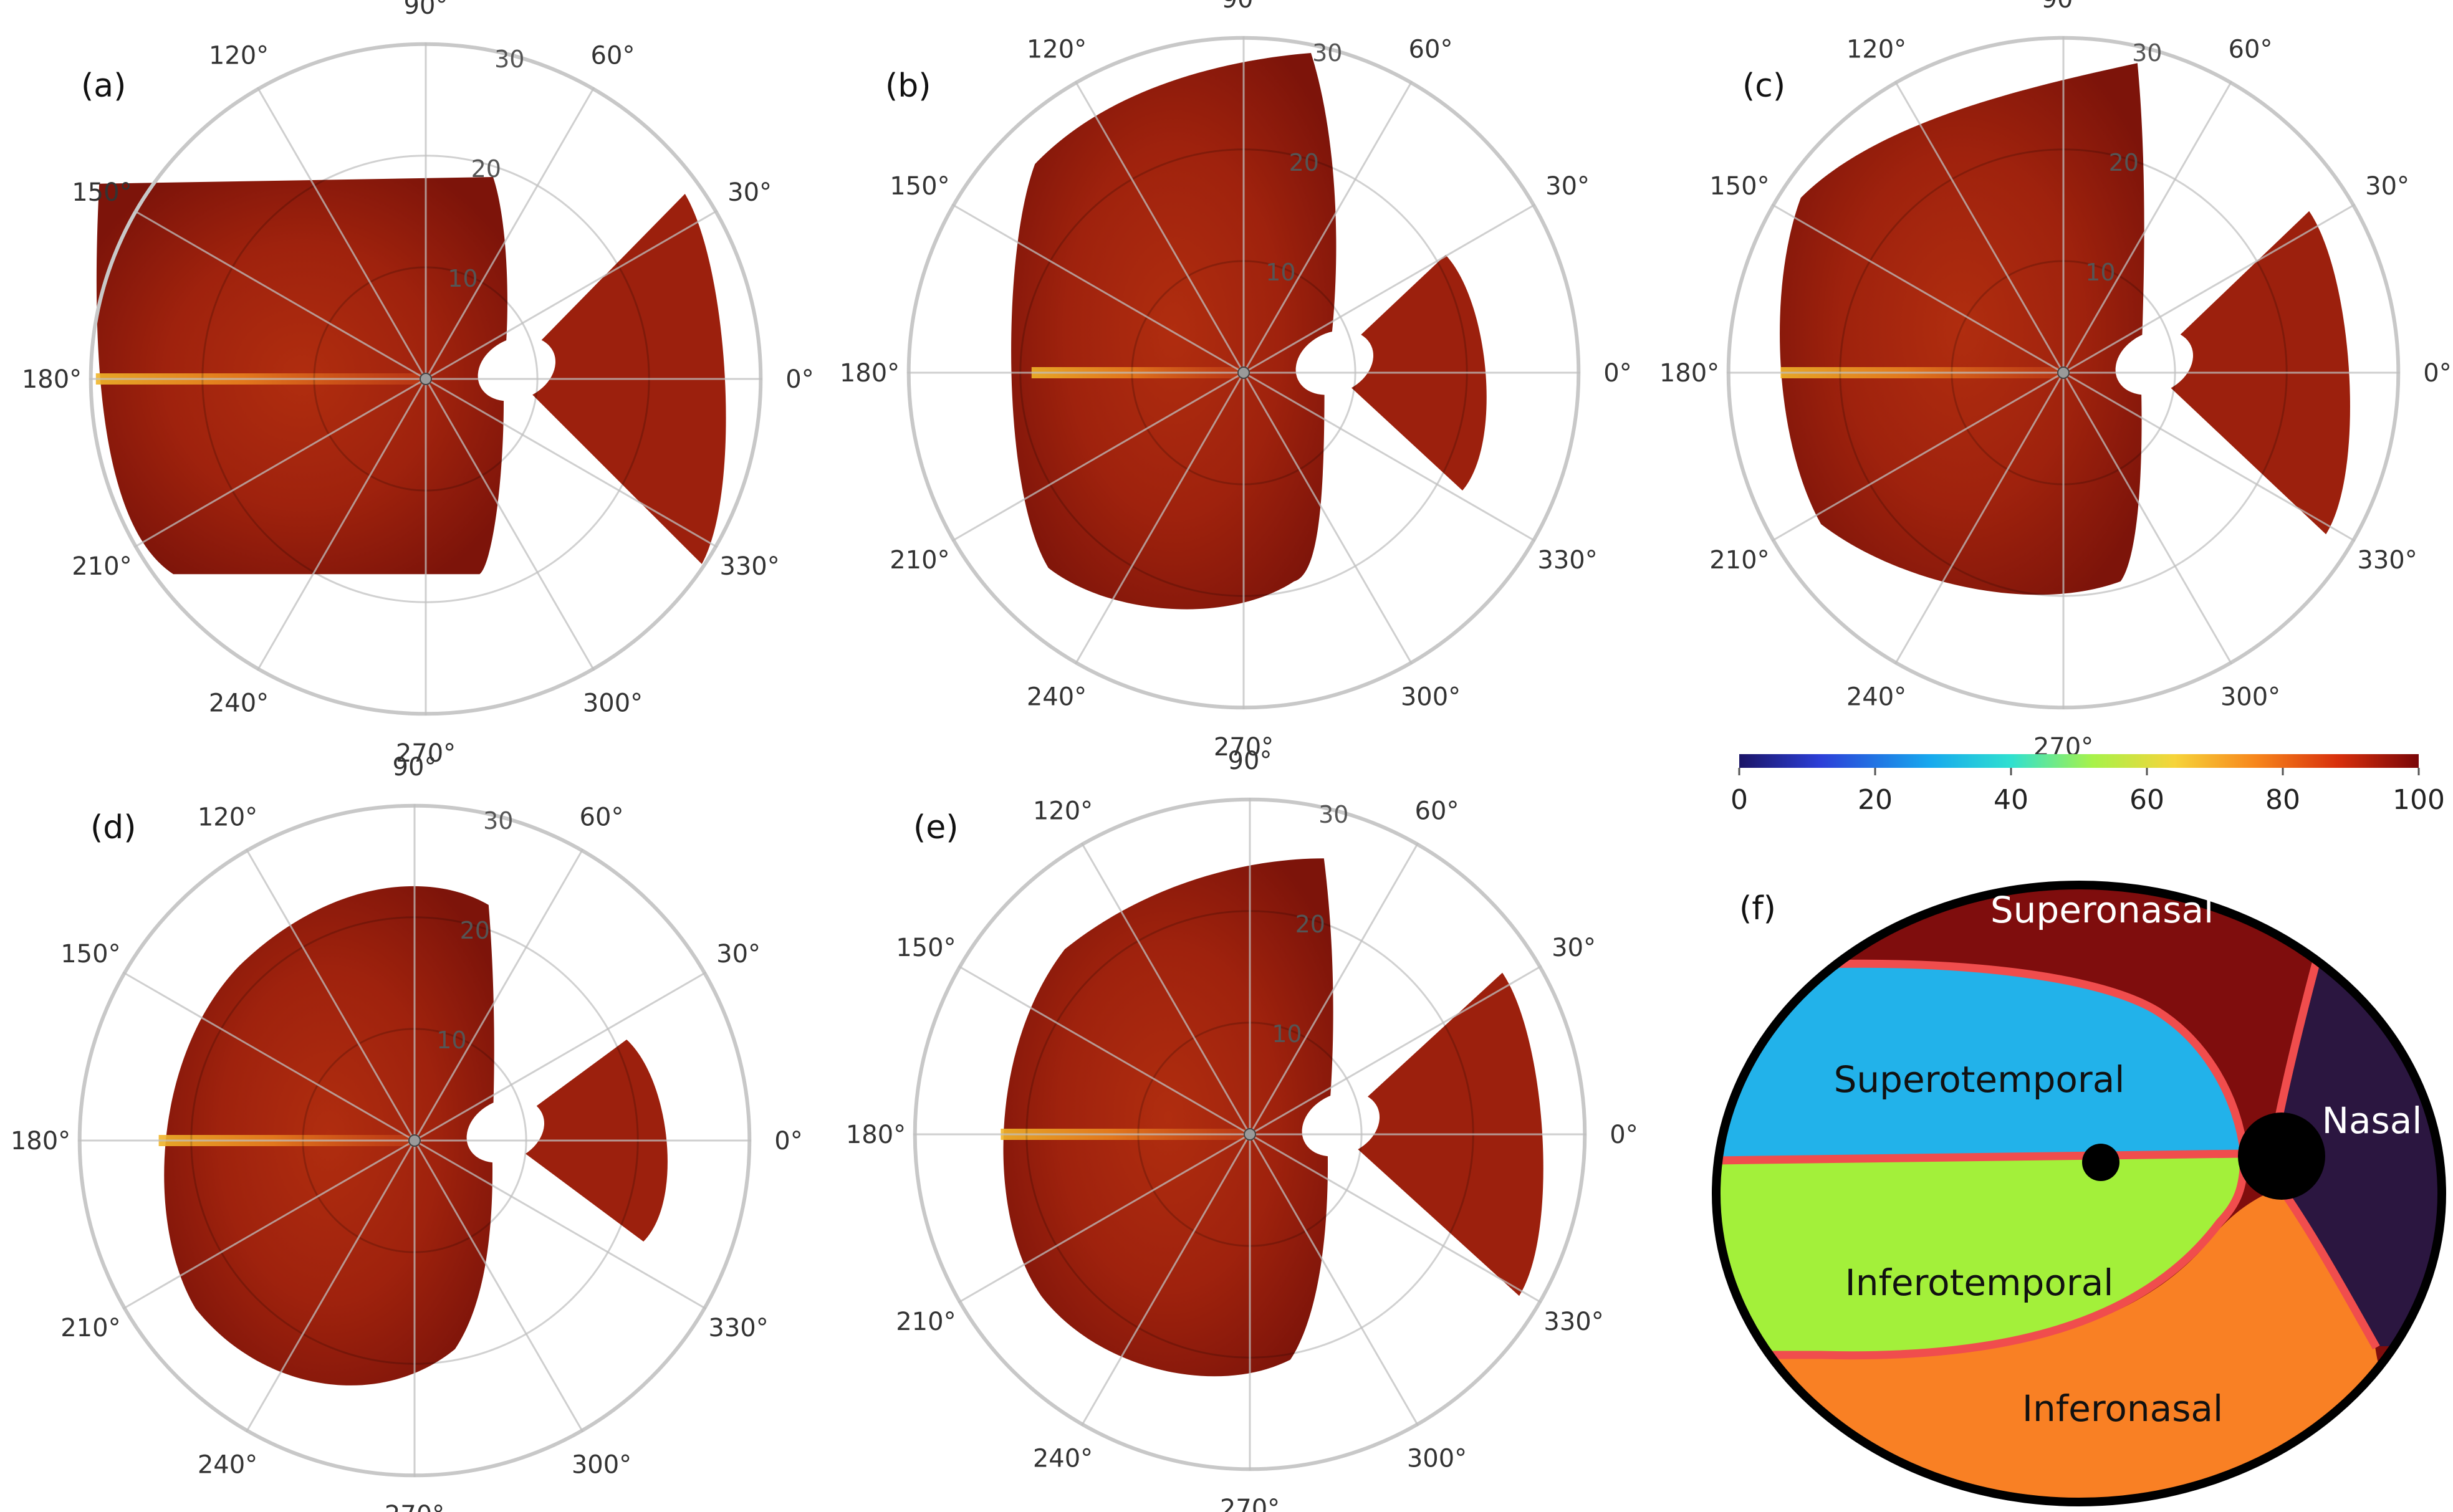  What do you see at coordinates (1980, 1079) in the screenshot?
I see `region-superotemporal-label: Superotemporal` at bounding box center [1980, 1079].